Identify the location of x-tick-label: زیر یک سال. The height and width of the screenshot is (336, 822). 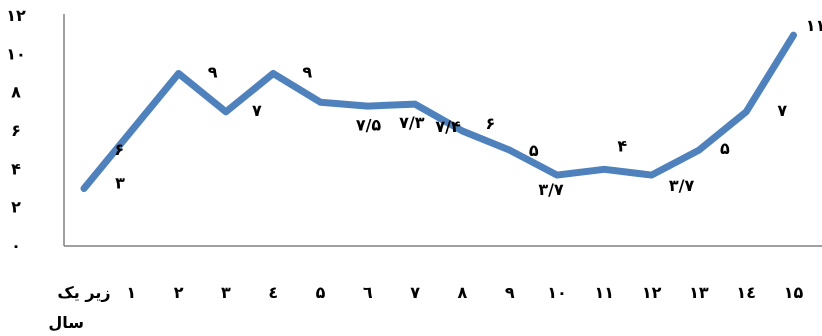
(79, 307).